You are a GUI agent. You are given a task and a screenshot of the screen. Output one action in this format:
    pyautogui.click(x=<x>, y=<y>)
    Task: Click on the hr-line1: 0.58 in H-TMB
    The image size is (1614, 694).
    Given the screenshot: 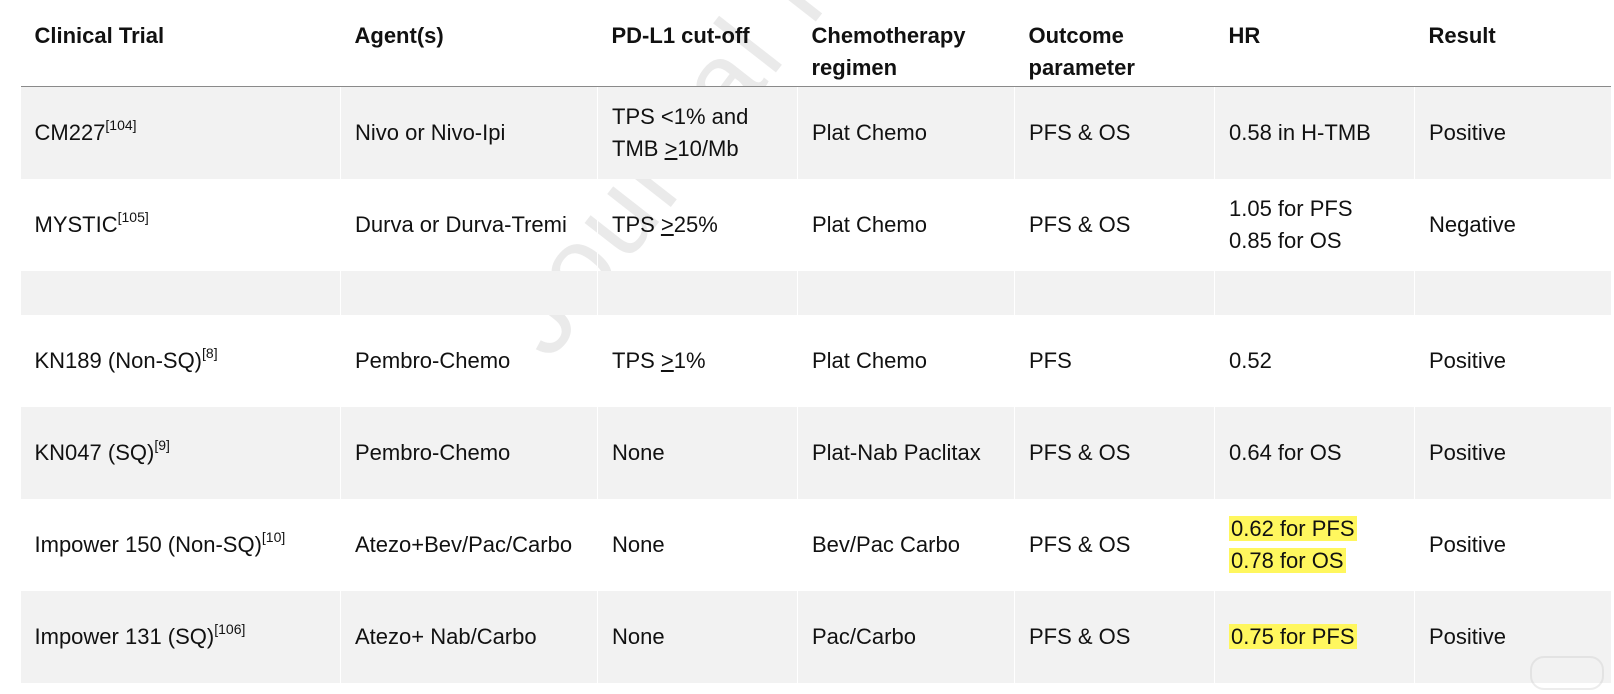 What is the action you would take?
    pyautogui.click(x=1300, y=132)
    